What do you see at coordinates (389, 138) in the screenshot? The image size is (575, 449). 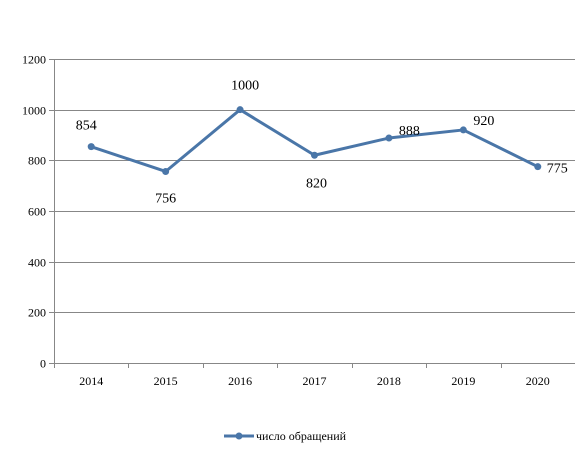 I see `data-point-2018` at bounding box center [389, 138].